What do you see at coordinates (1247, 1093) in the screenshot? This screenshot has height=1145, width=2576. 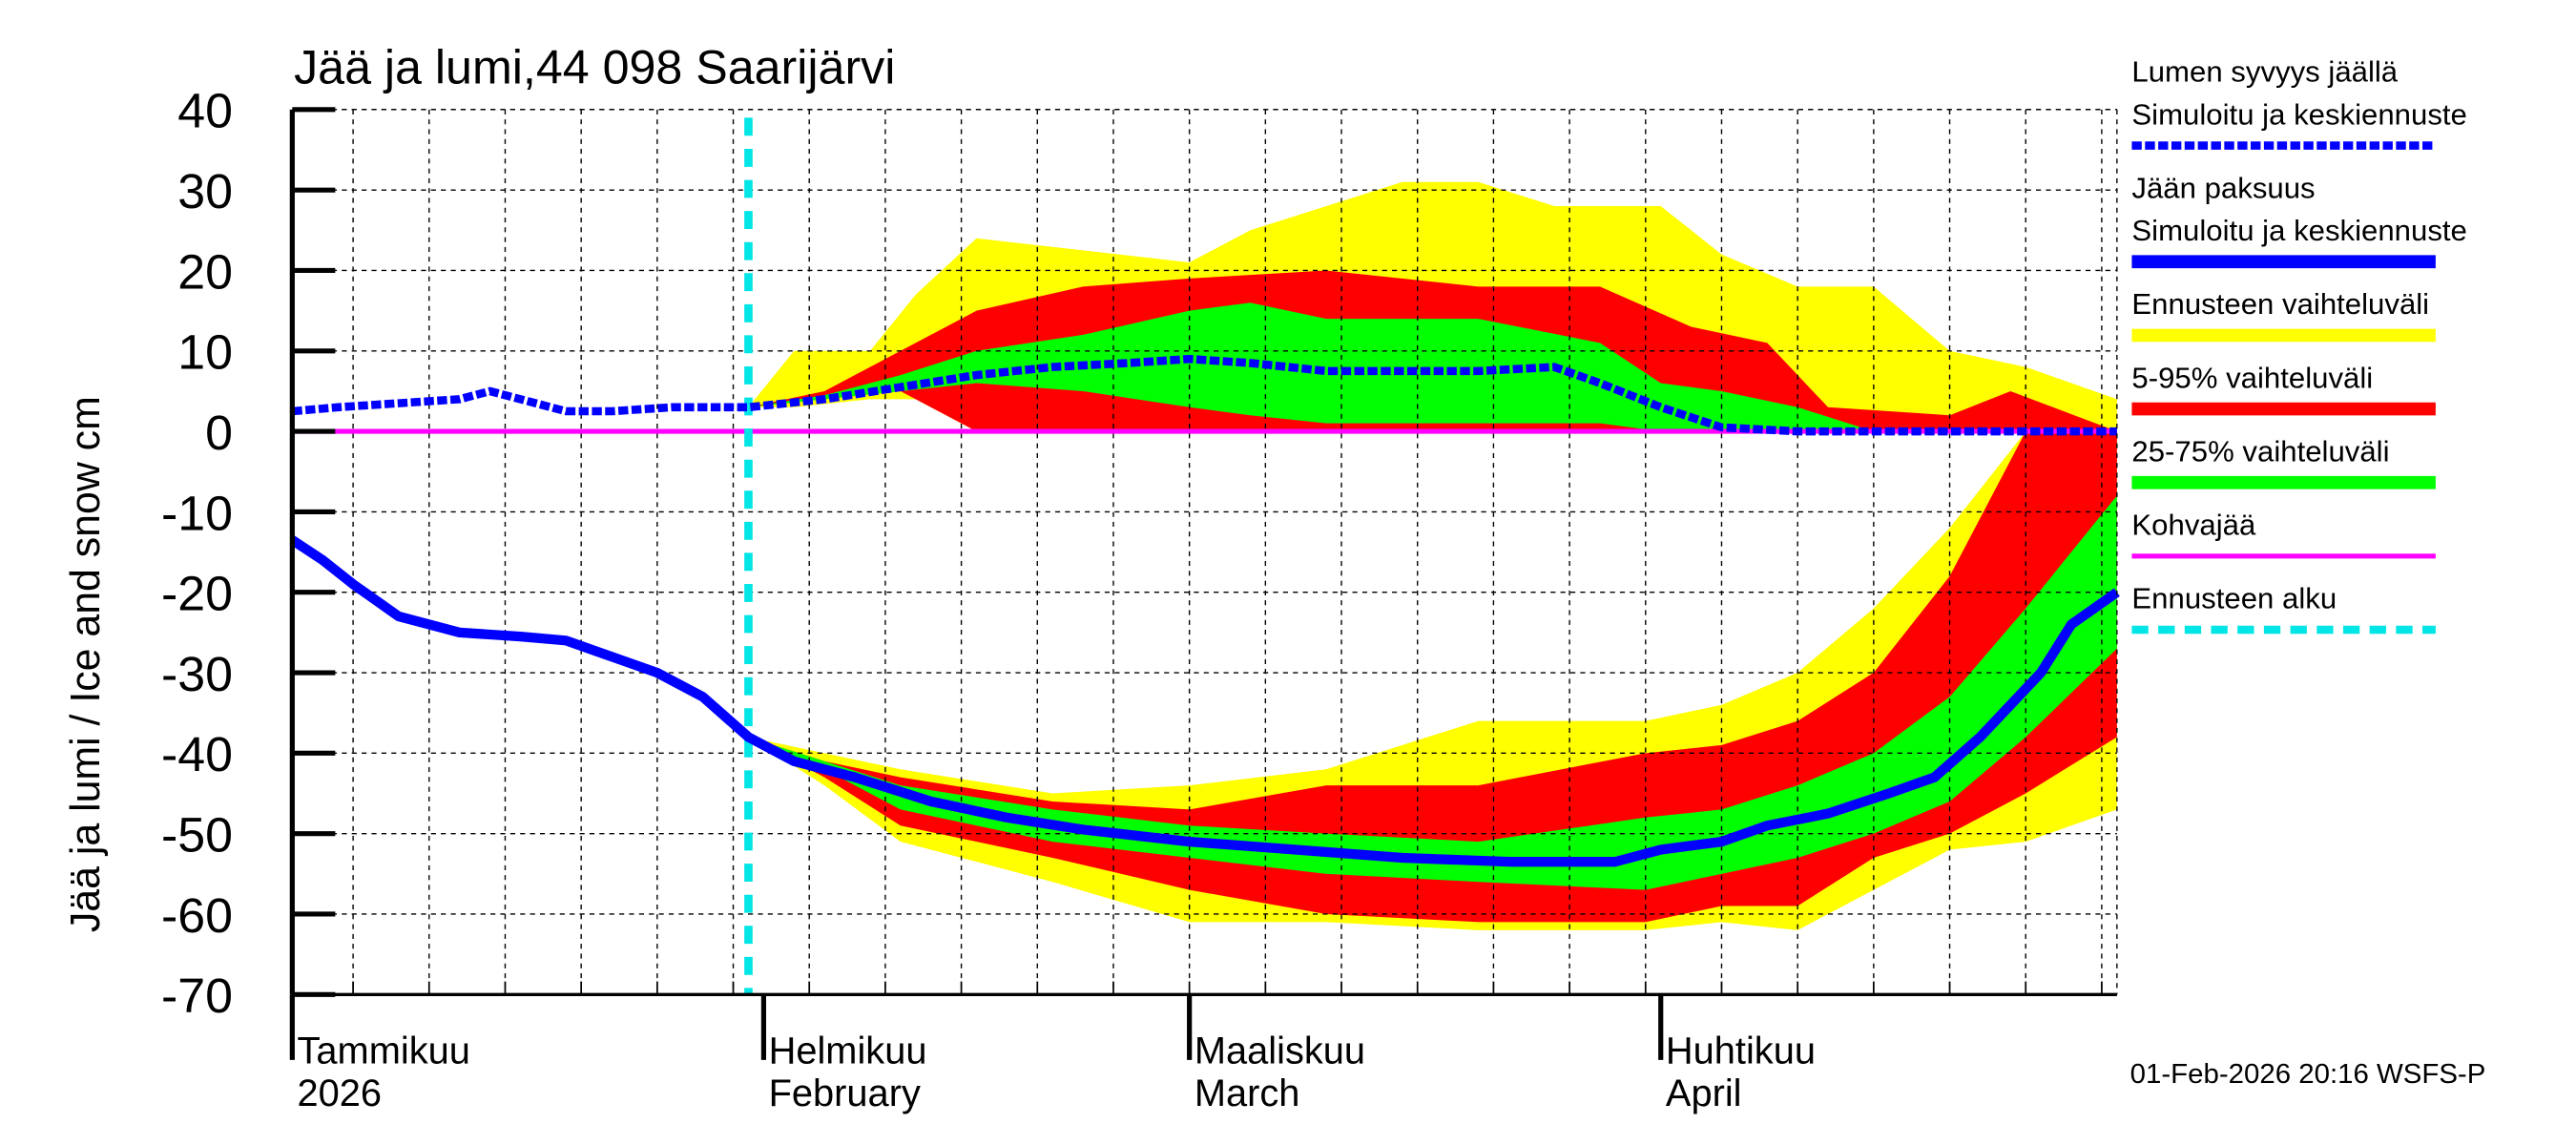 I see `x-month-label-en: March` at bounding box center [1247, 1093].